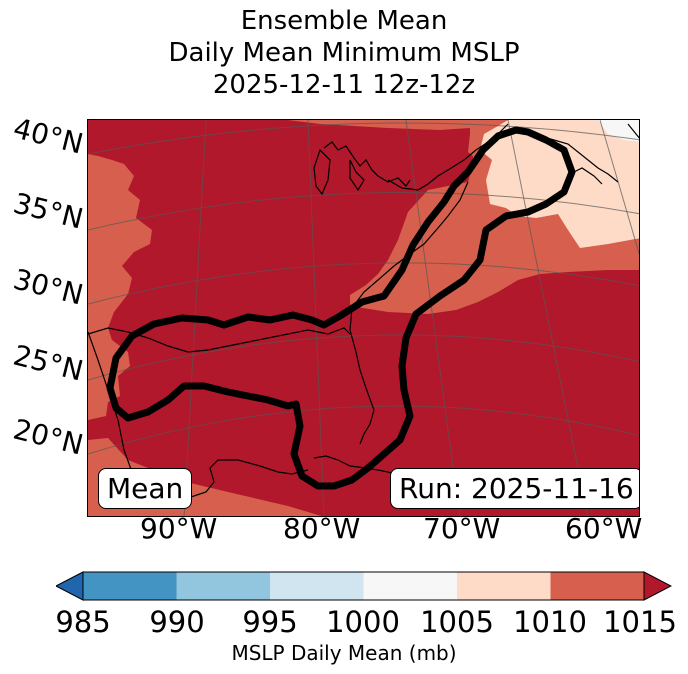 This screenshot has height=674, width=688. I want to click on colorbar, so click(364, 586).